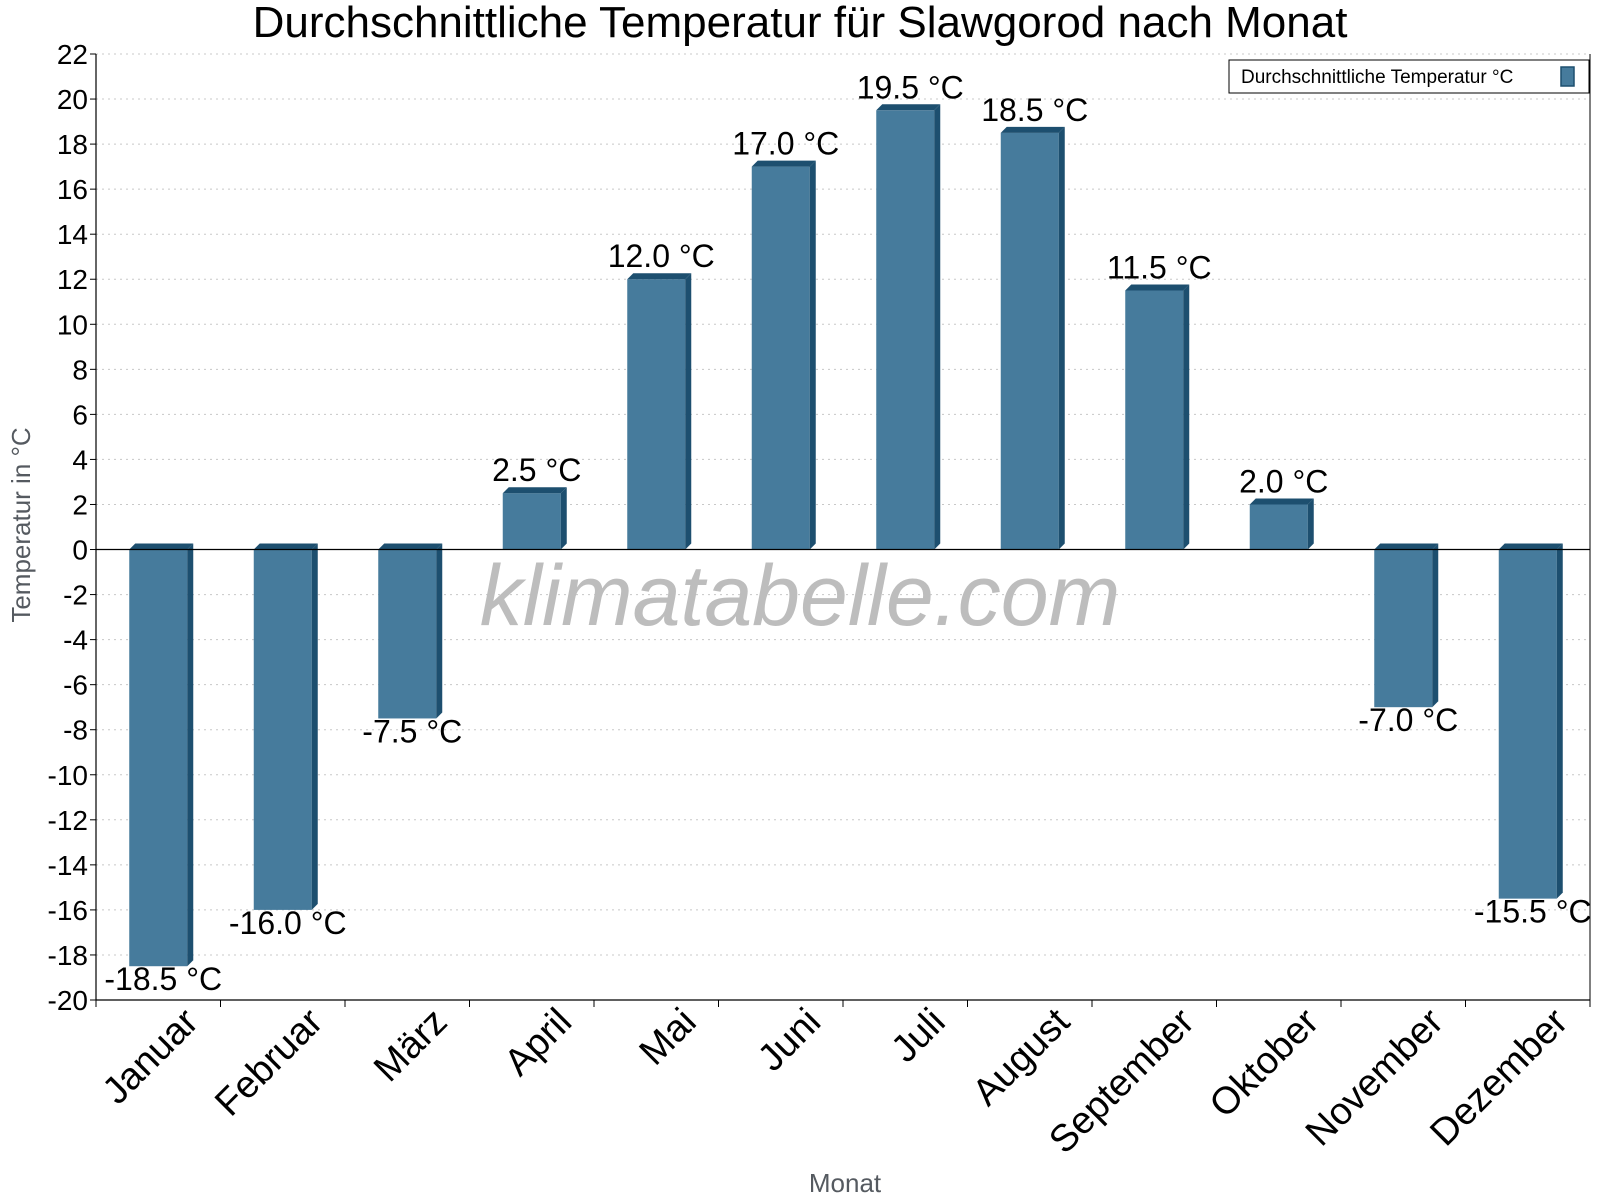  I want to click on bar-value-label: 2.5 °C, so click(536, 470).